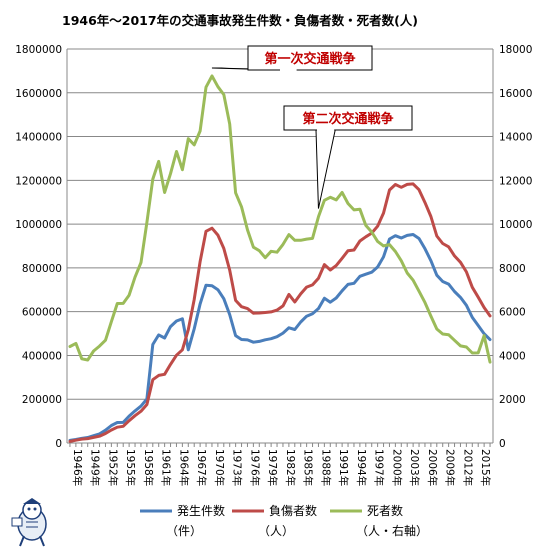 Image resolution: width=551 pixels, height=555 pixels. Describe the element at coordinates (272, 467) in the screenshot. I see `x-tick-label: 1979年` at that location.